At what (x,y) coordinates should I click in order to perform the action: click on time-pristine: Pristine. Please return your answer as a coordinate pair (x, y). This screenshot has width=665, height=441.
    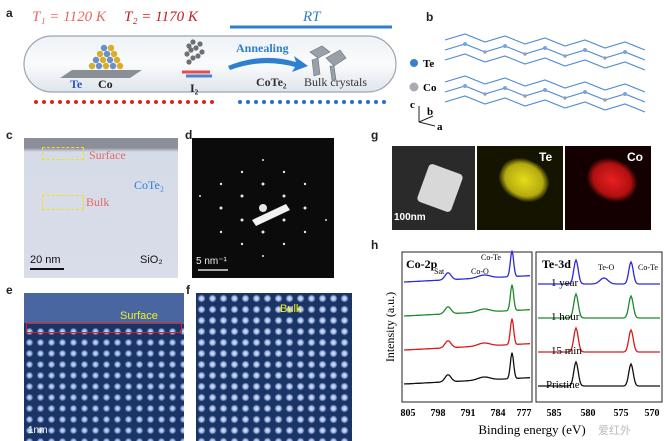
    Looking at the image, I should click on (563, 385).